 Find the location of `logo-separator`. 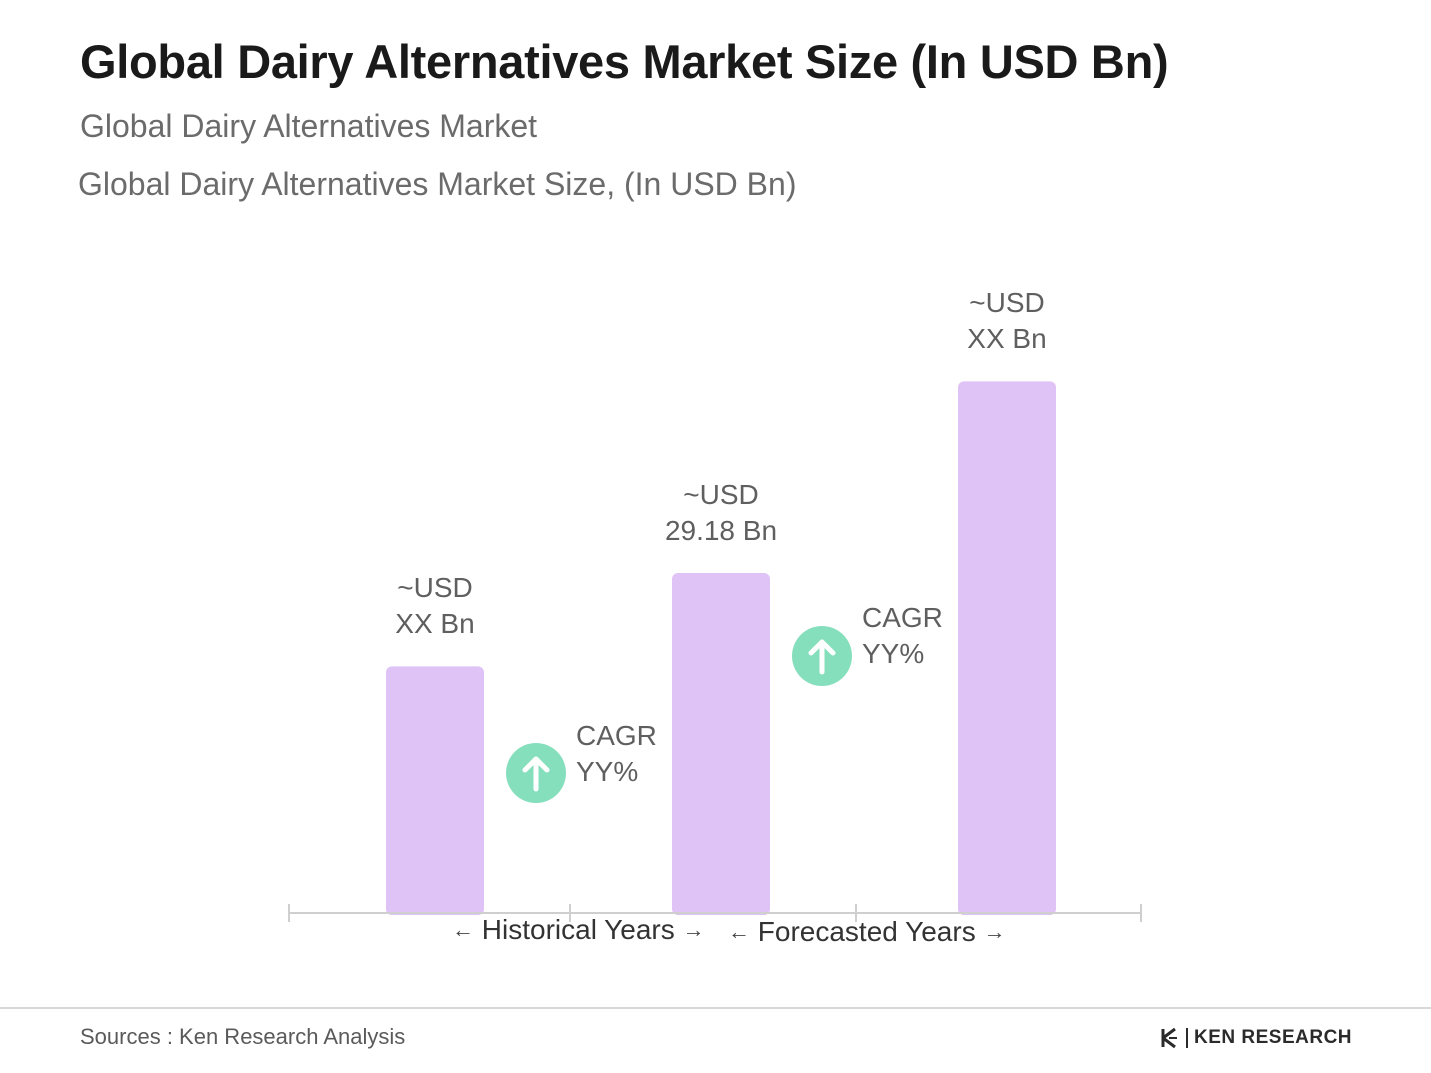

logo-separator is located at coordinates (1187, 1038).